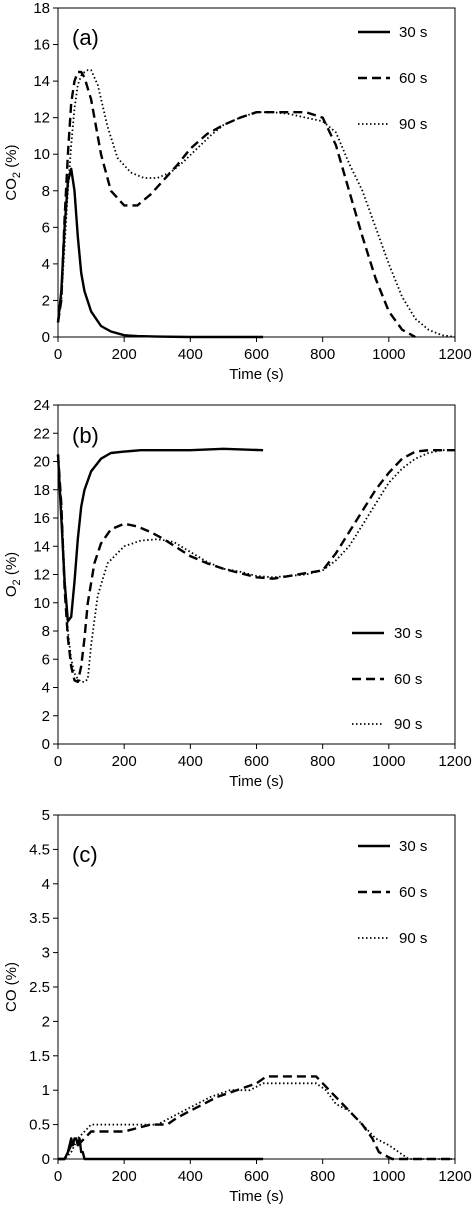 The width and height of the screenshot is (474, 1211). Describe the element at coordinates (161, 1149) in the screenshot. I see `series-line-c-30s` at that location.